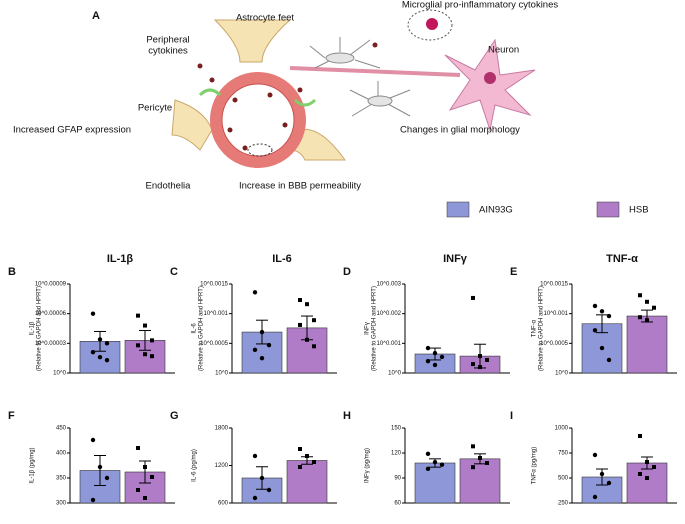 The width and height of the screenshot is (685, 524). I want to click on panel-letter: A, so click(96, 16).